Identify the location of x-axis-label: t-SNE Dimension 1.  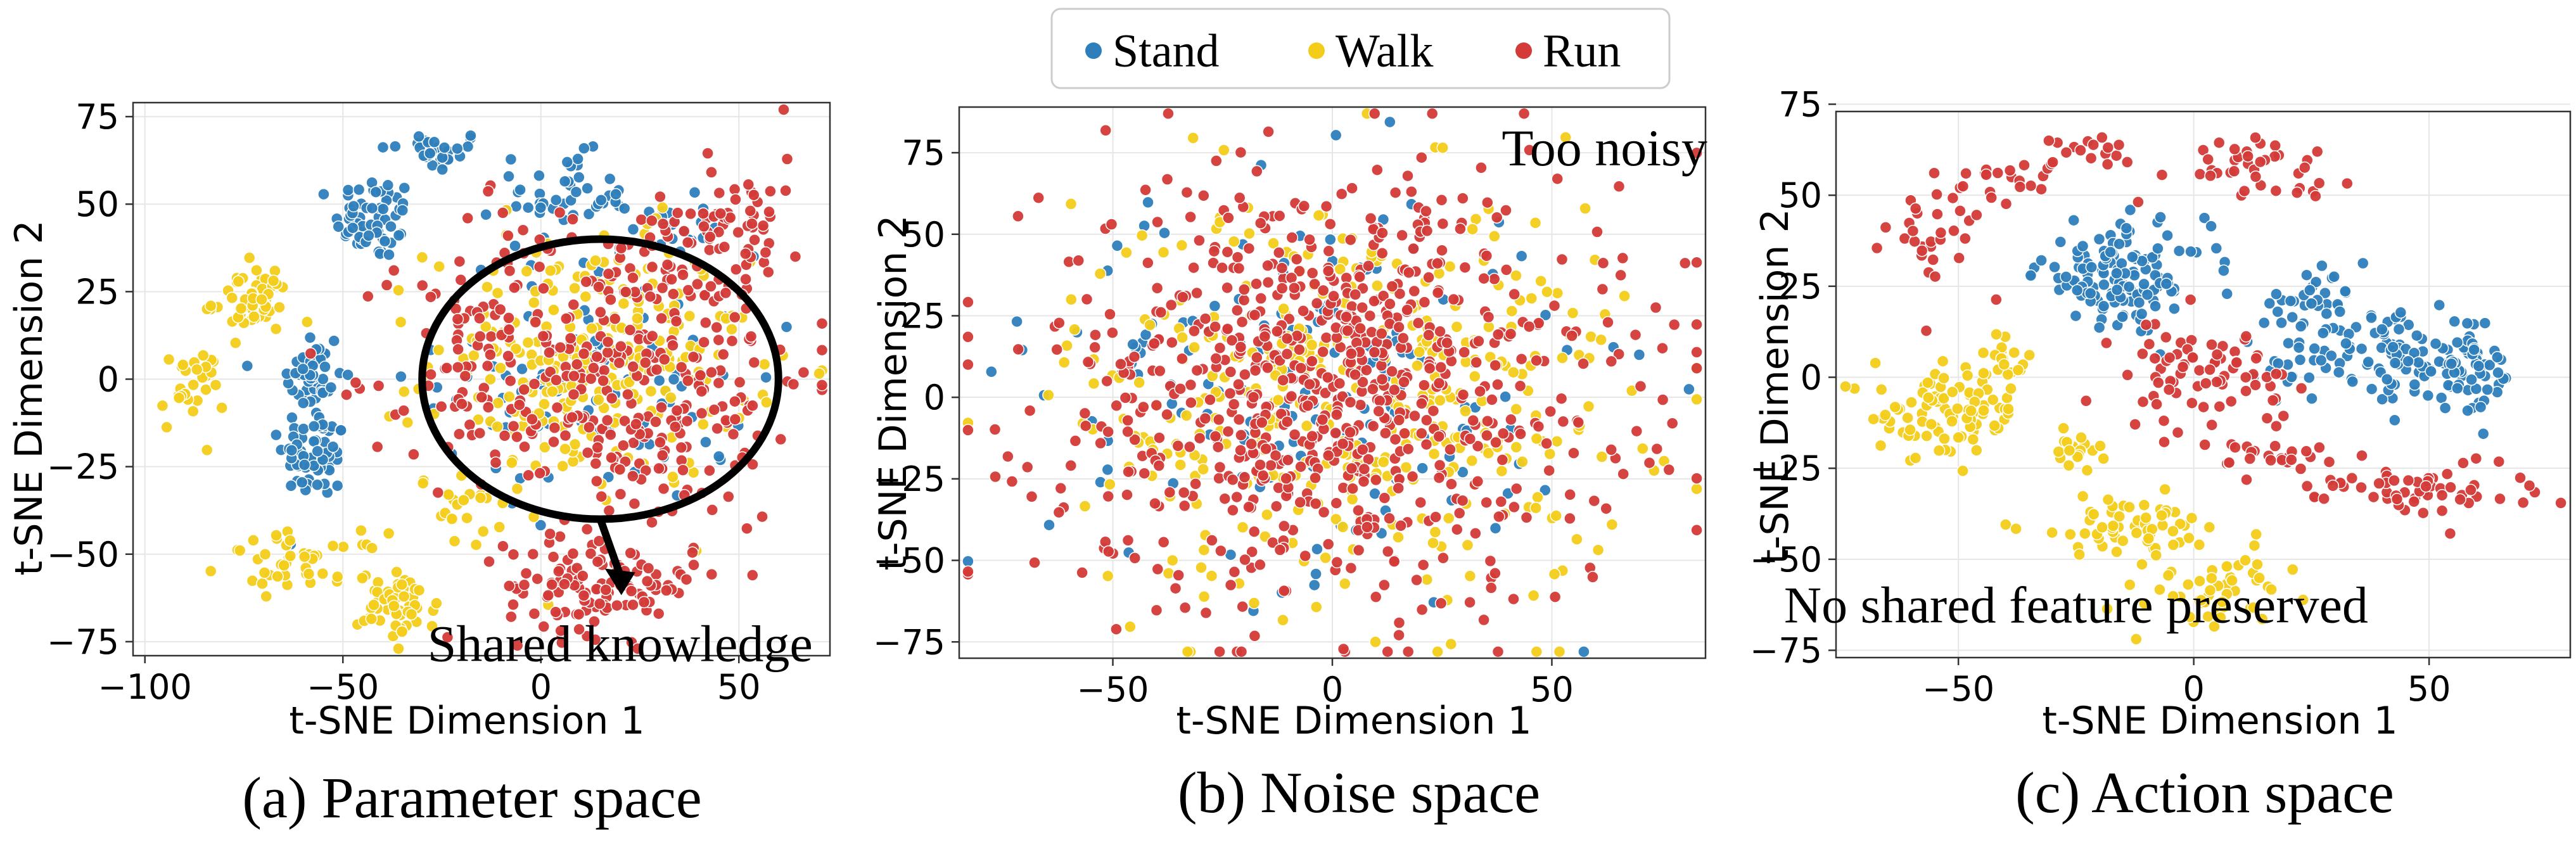
(2219, 721).